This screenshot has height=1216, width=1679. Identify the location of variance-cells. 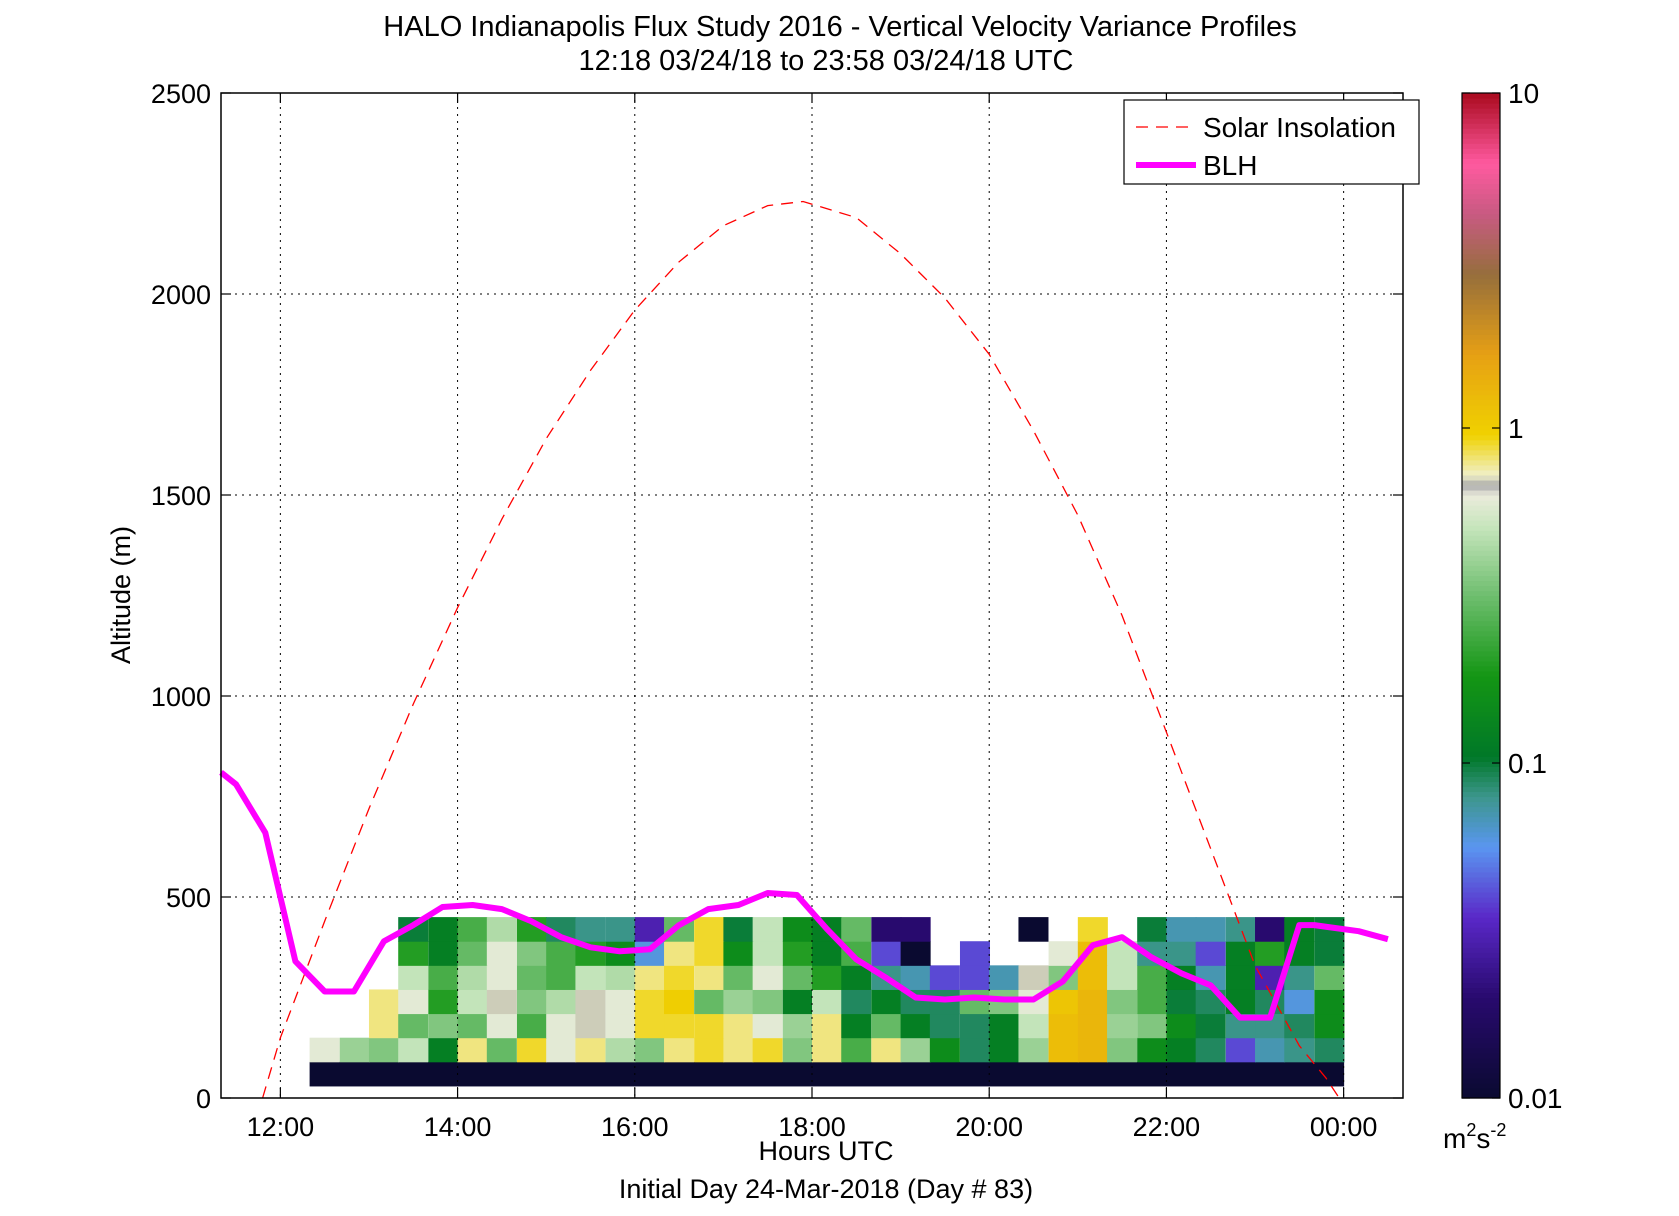
(827, 1002).